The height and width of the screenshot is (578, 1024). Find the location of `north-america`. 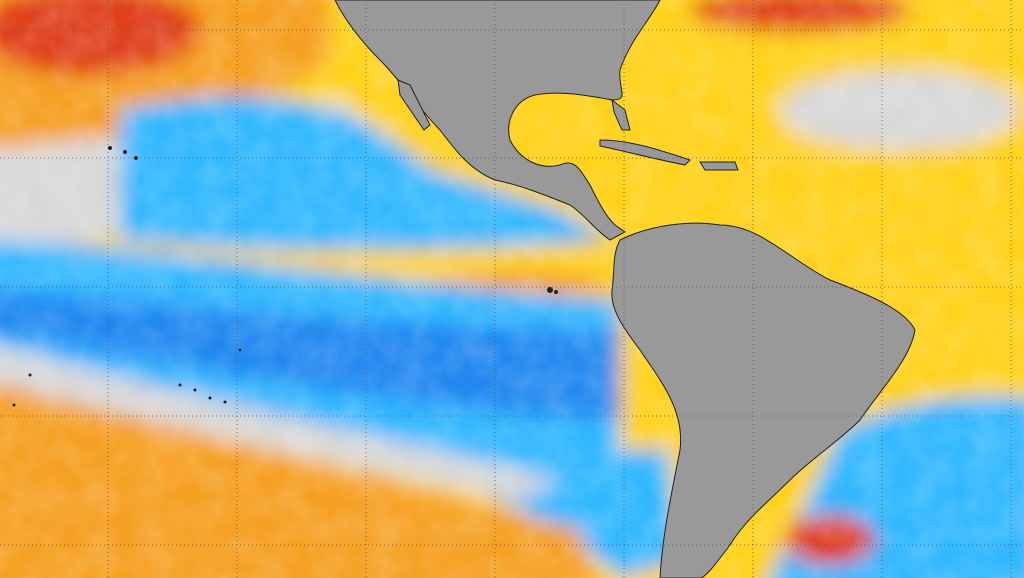

north-america is located at coordinates (497, 120).